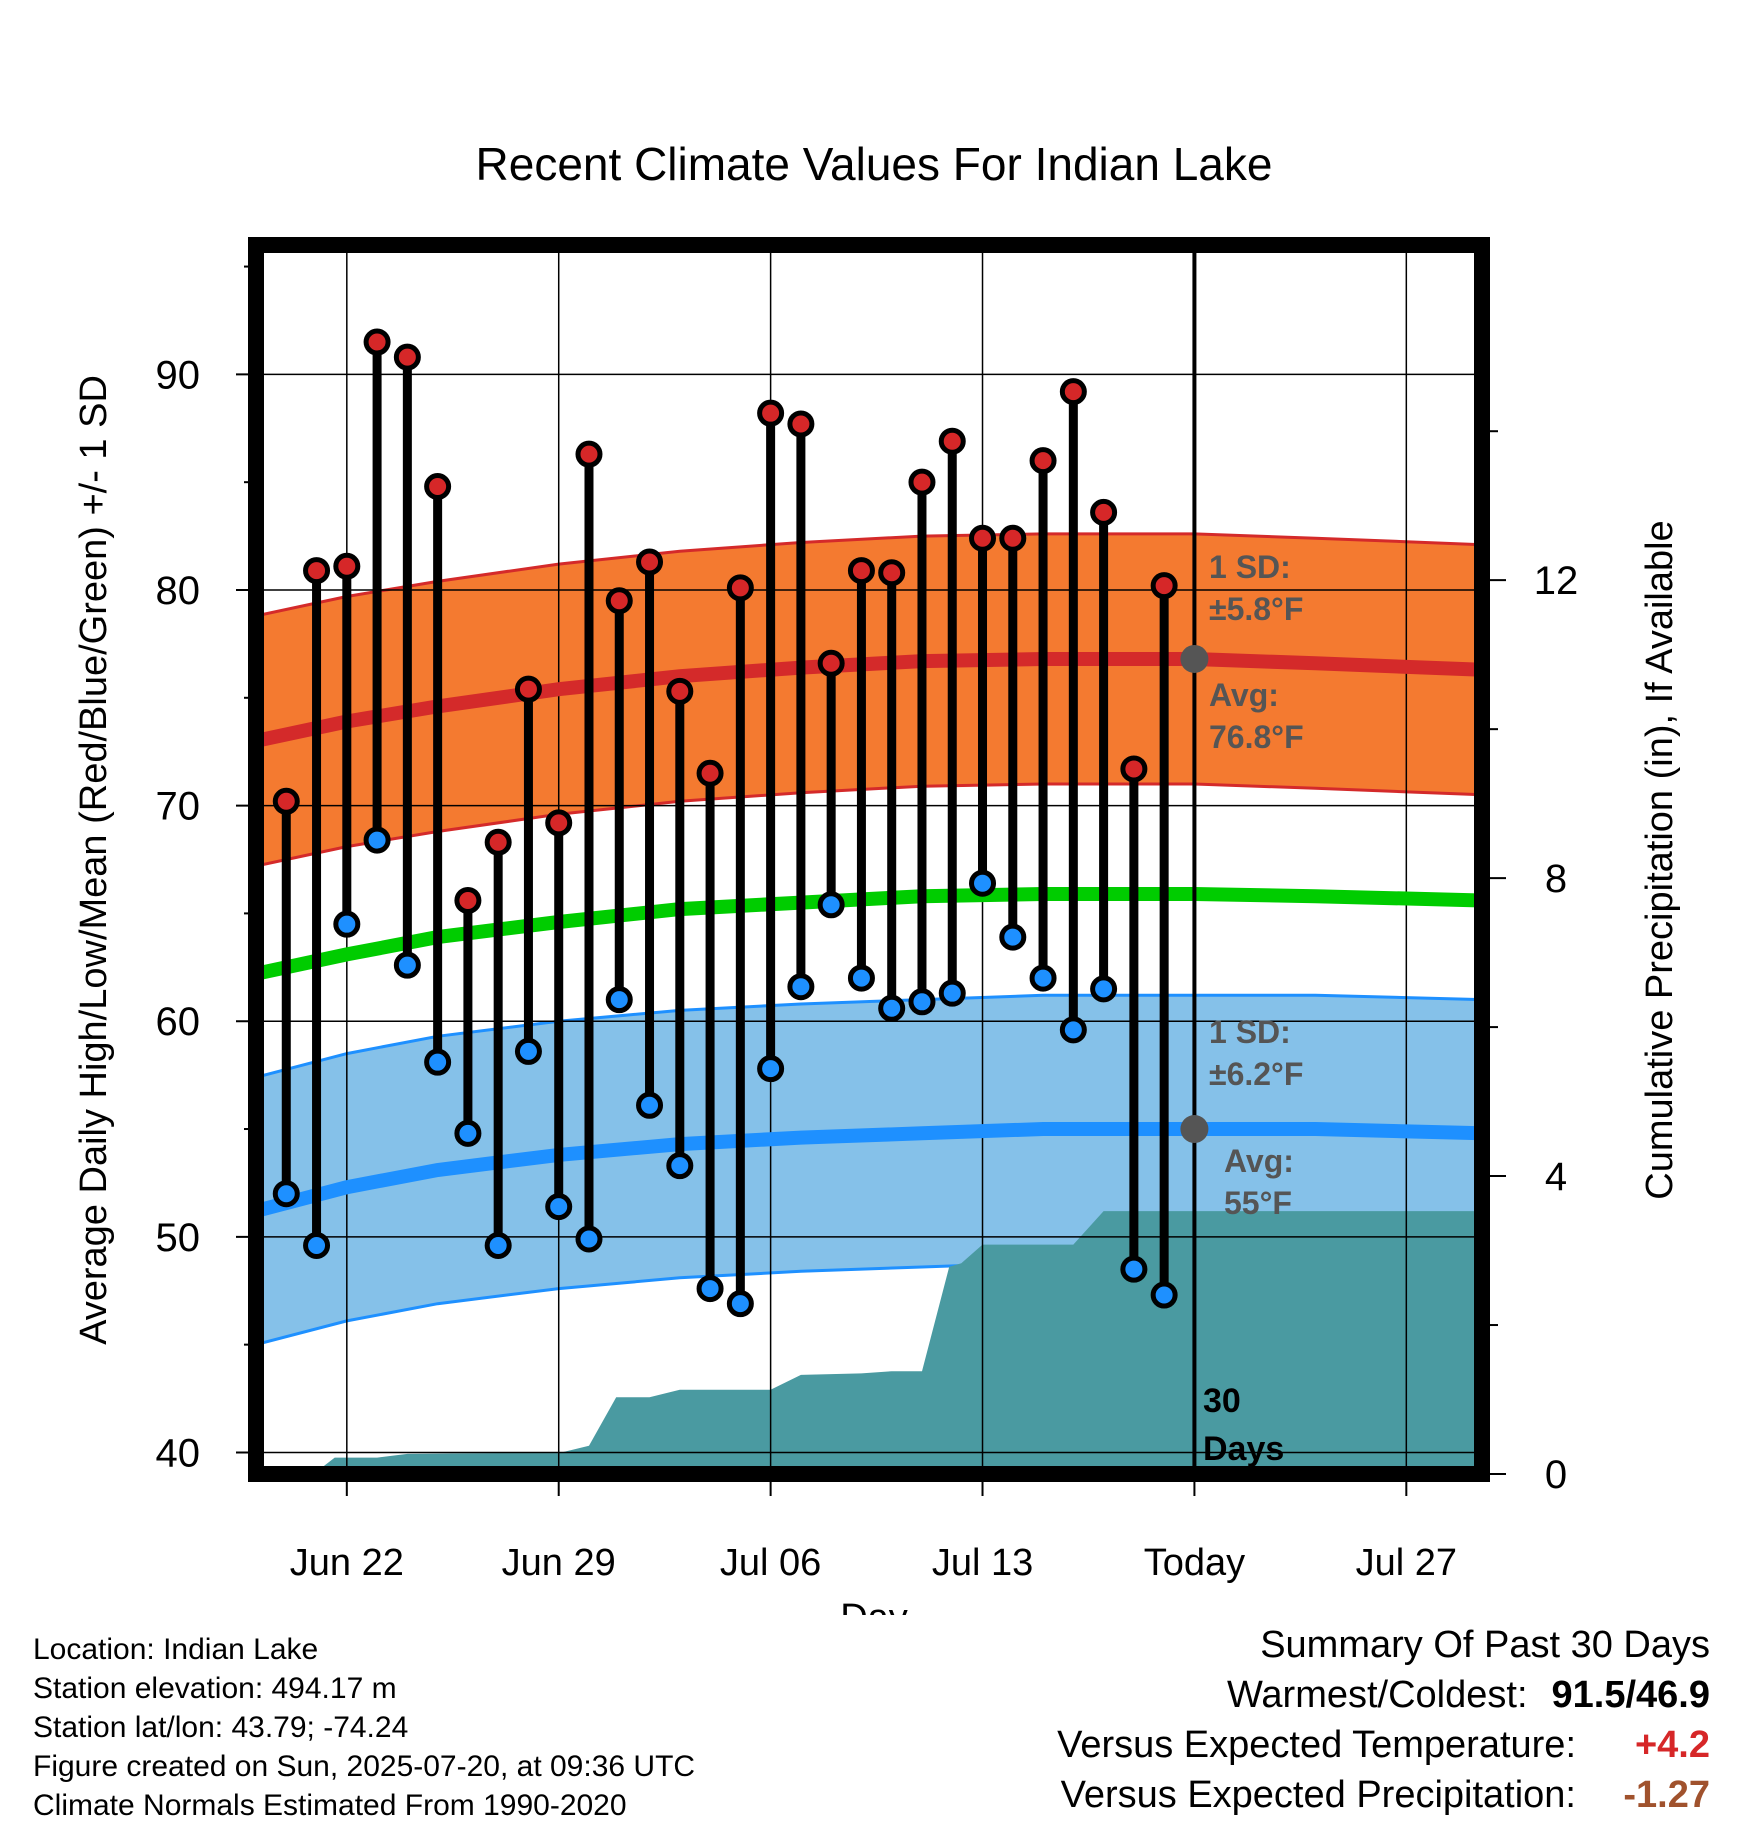 This screenshot has width=1748, height=1828. Describe the element at coordinates (1243, 1449) in the screenshot. I see `window-days-label: Days` at that location.